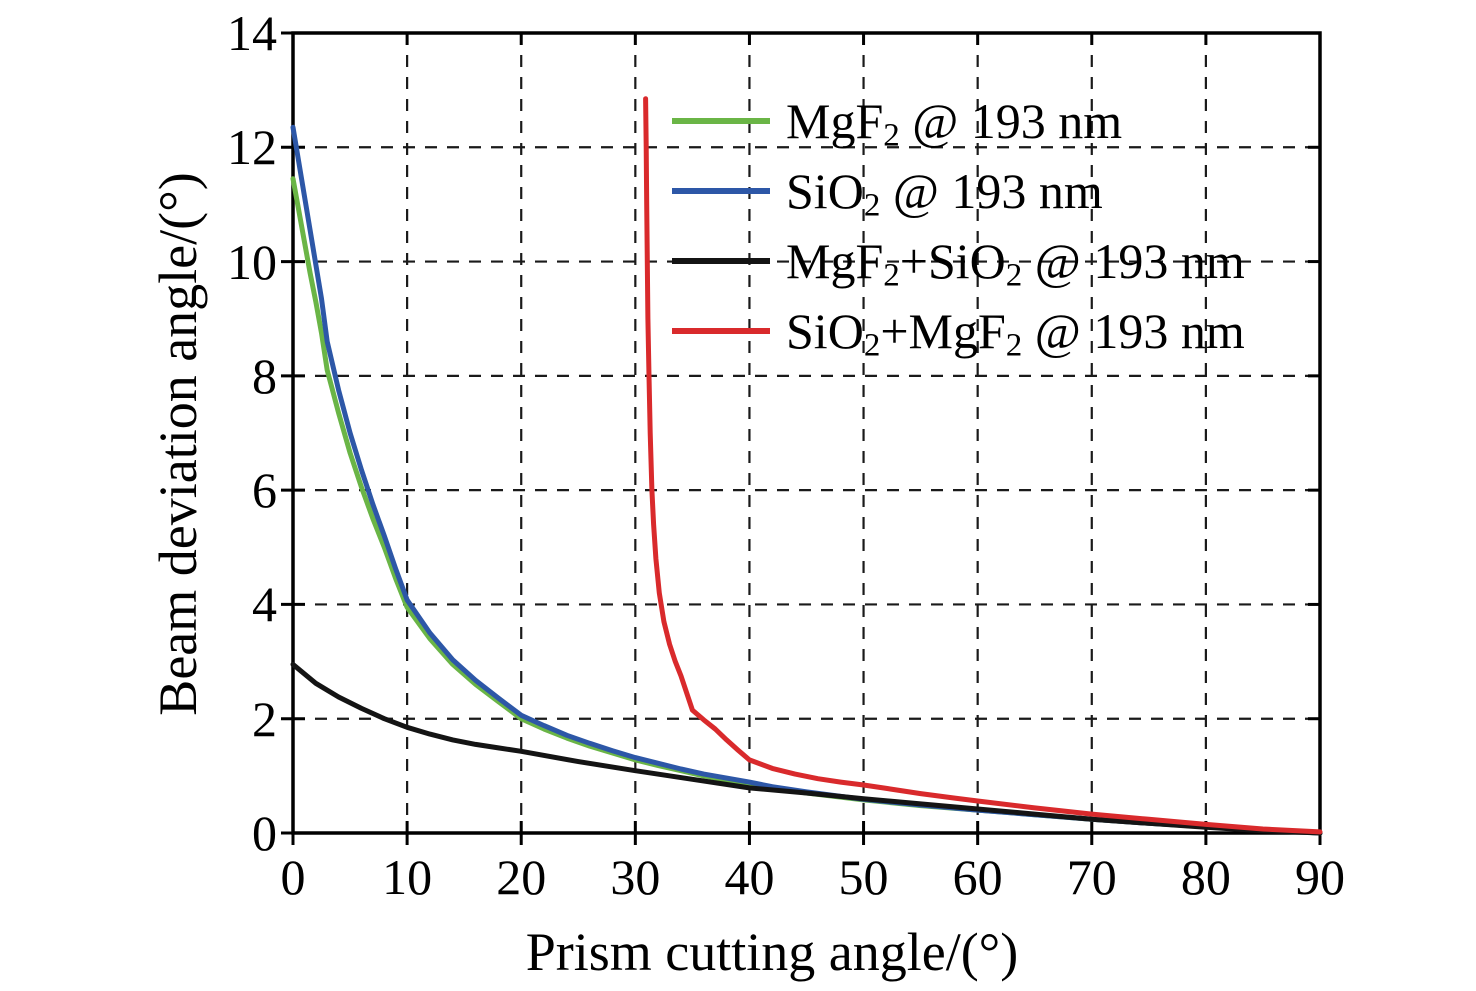 The width and height of the screenshot is (1476, 991). What do you see at coordinates (952, 261) in the screenshot?
I see `legend-label-text: +SiO` at bounding box center [952, 261].